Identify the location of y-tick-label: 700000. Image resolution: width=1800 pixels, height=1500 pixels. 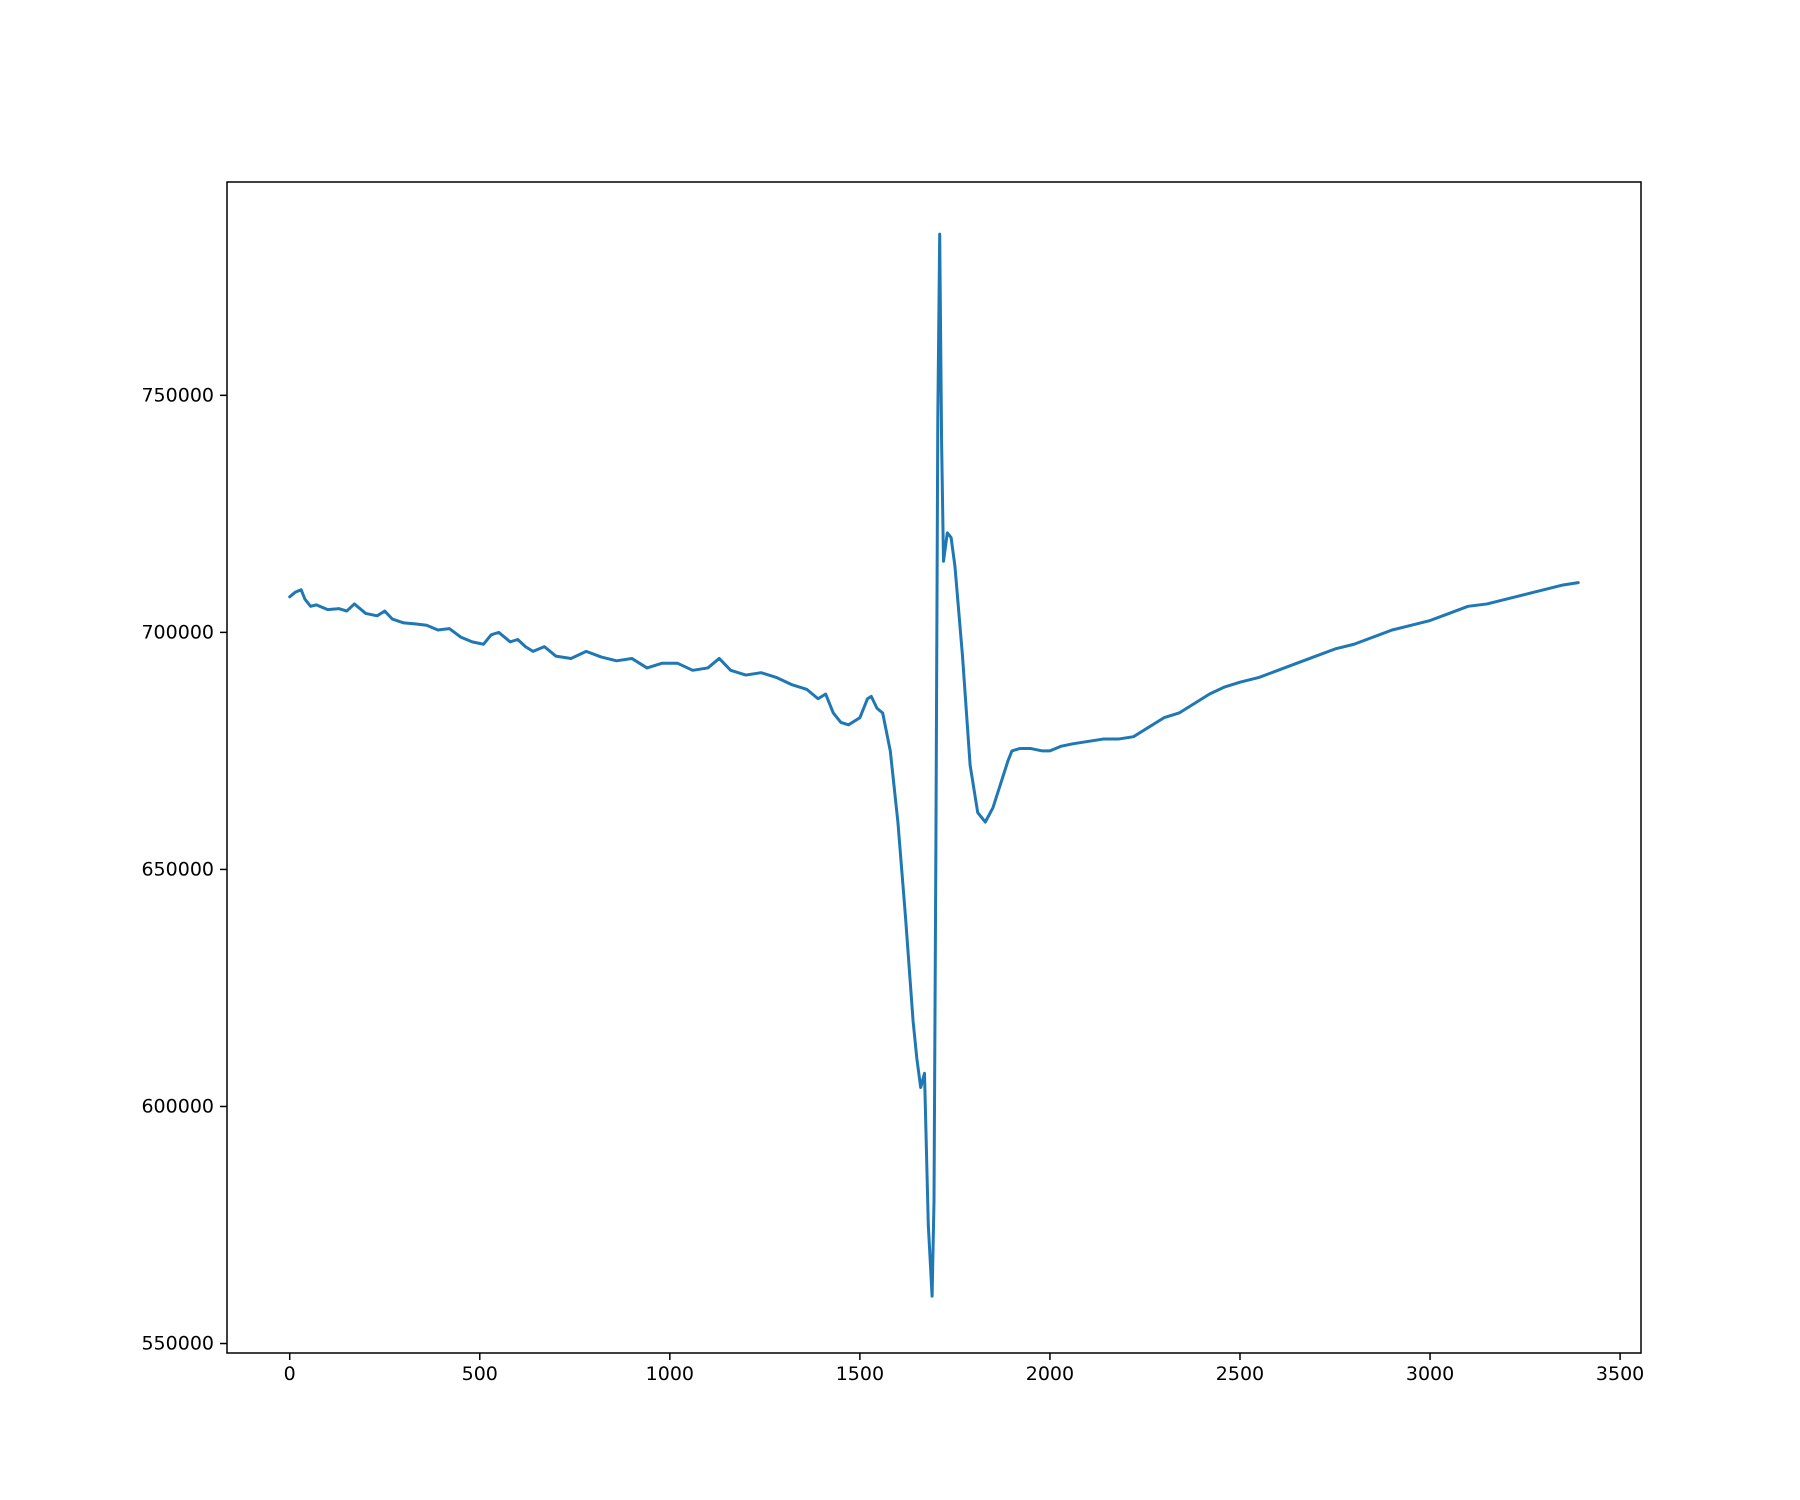
(177, 632).